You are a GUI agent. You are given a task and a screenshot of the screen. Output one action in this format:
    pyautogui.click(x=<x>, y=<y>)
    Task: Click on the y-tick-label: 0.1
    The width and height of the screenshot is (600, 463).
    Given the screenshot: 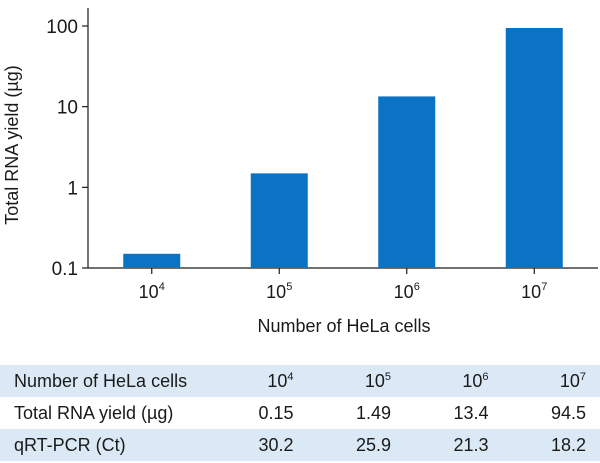 What is the action you would take?
    pyautogui.click(x=65, y=269)
    